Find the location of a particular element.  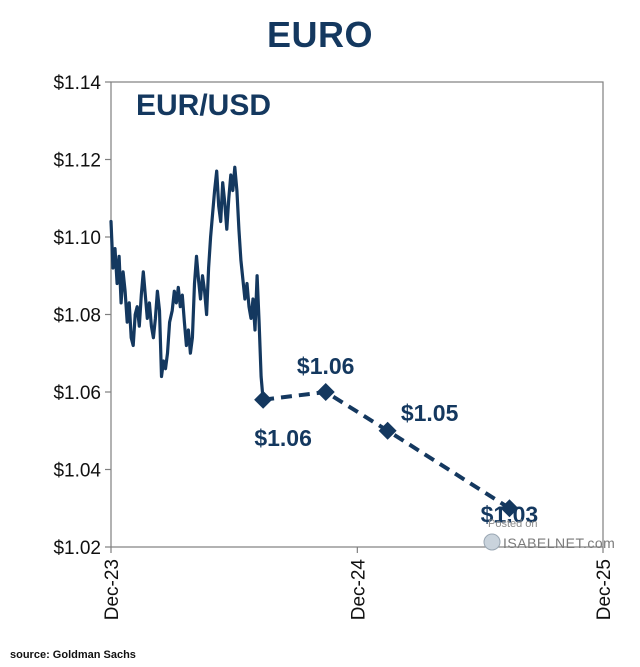

y-tick-label: $1.10 is located at coordinates (77, 238).